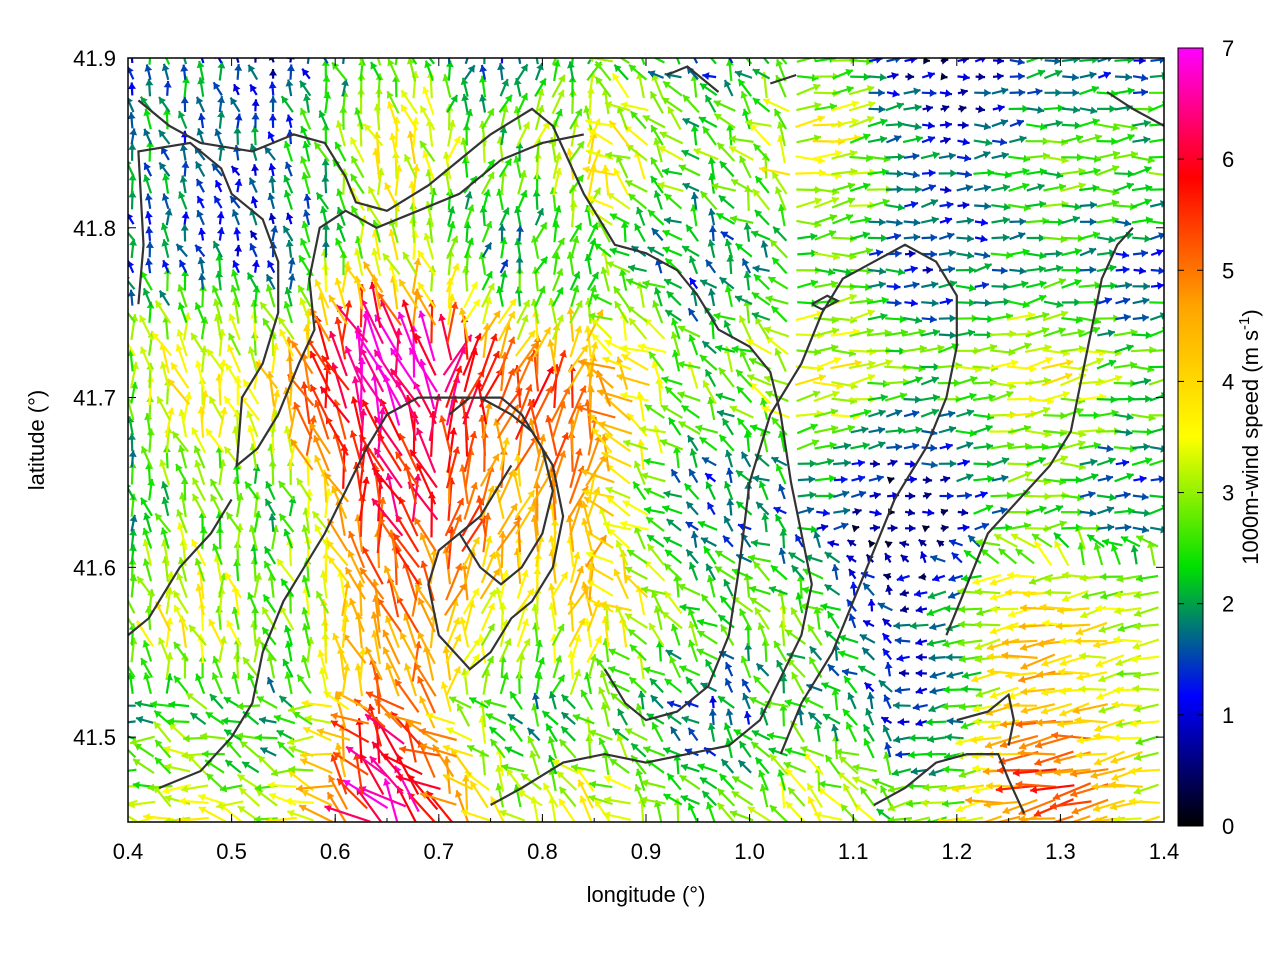 The height and width of the screenshot is (965, 1280). Describe the element at coordinates (94, 228) in the screenshot. I see `y-tick-label: 41.8` at that location.